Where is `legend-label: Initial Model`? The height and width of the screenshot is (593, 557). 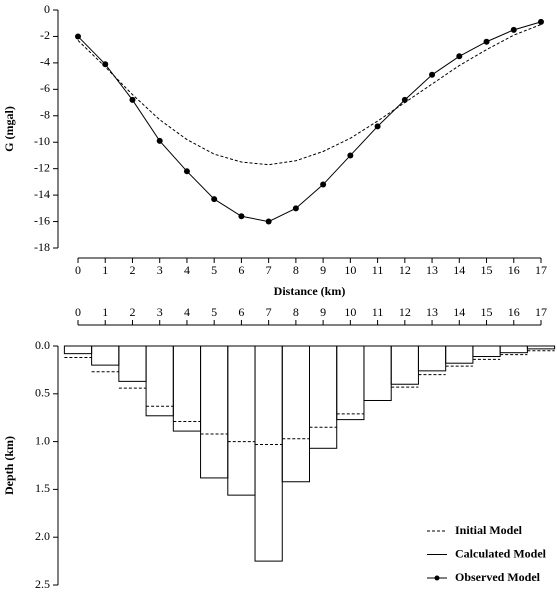 legend-label: Initial Model is located at coordinates (489, 530).